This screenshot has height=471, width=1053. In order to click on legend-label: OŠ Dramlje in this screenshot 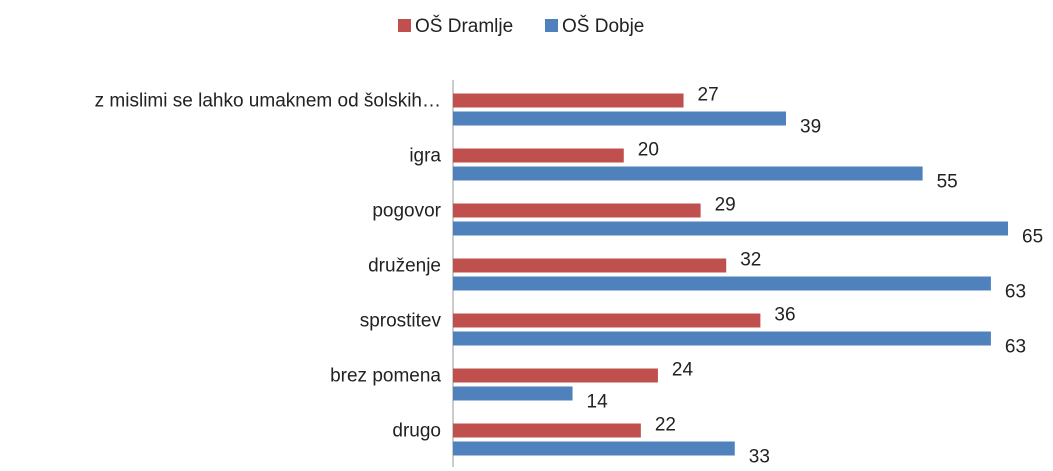, I will do `click(464, 26)`.